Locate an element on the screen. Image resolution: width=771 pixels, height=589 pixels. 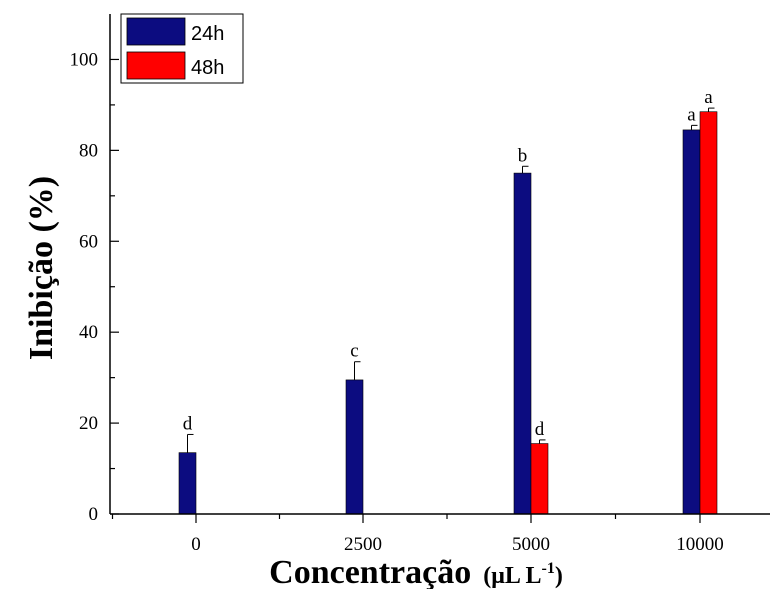
y-ticks-layer: 0 20 40 60 80 100 is located at coordinates (94, 287).